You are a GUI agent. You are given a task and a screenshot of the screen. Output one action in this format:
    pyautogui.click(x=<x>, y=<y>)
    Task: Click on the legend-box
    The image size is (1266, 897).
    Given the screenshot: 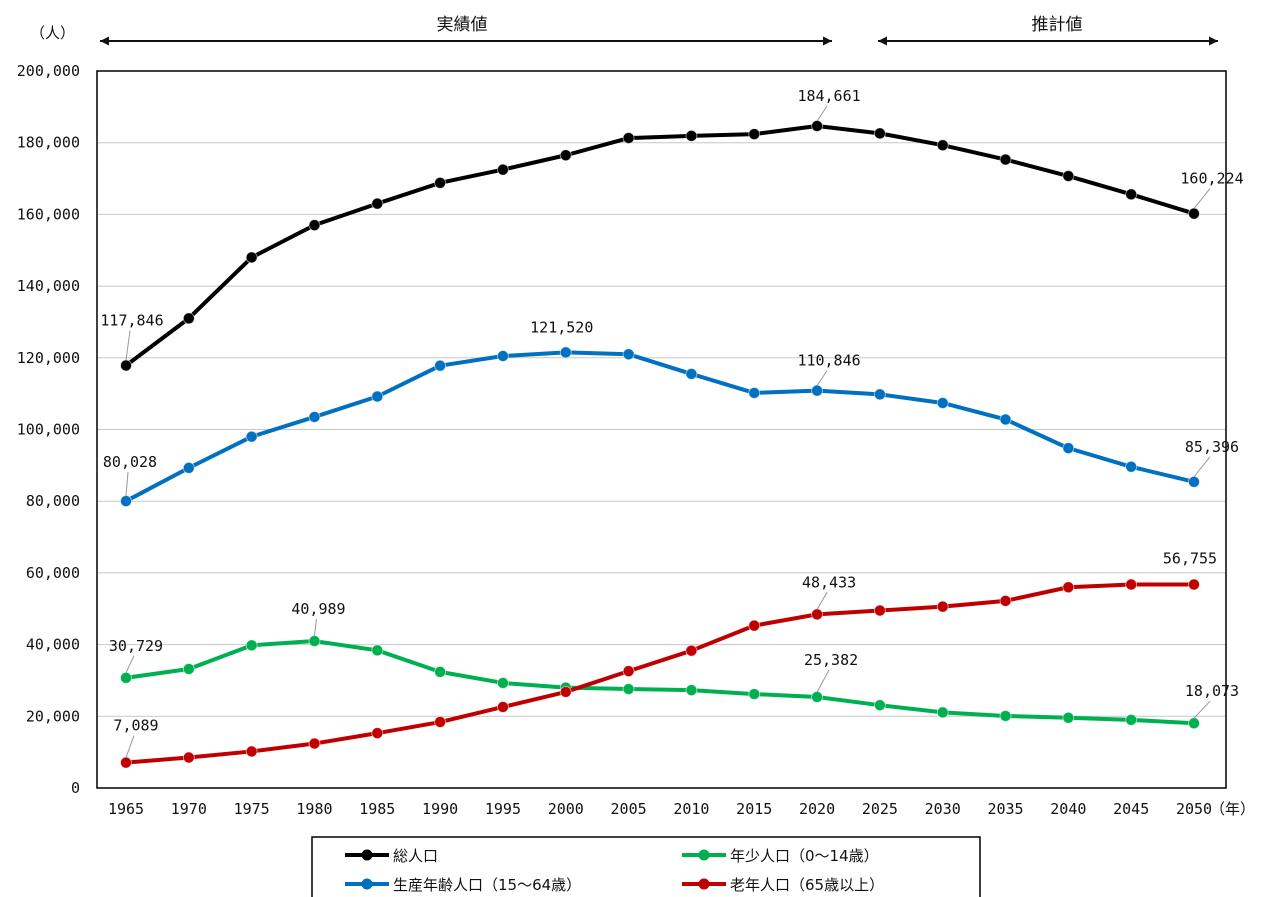 What is the action you would take?
    pyautogui.click(x=646, y=866)
    